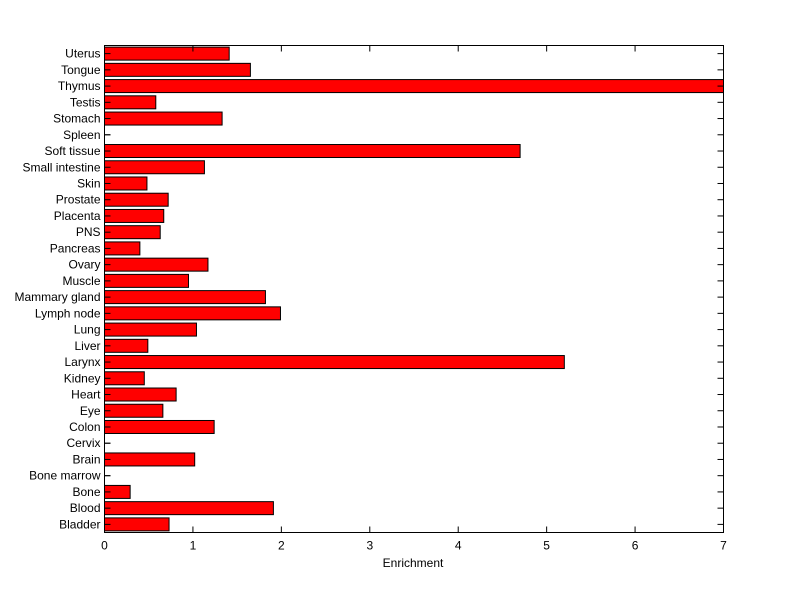 This screenshot has height=604, width=800. I want to click on bar-uterus, so click(167, 53).